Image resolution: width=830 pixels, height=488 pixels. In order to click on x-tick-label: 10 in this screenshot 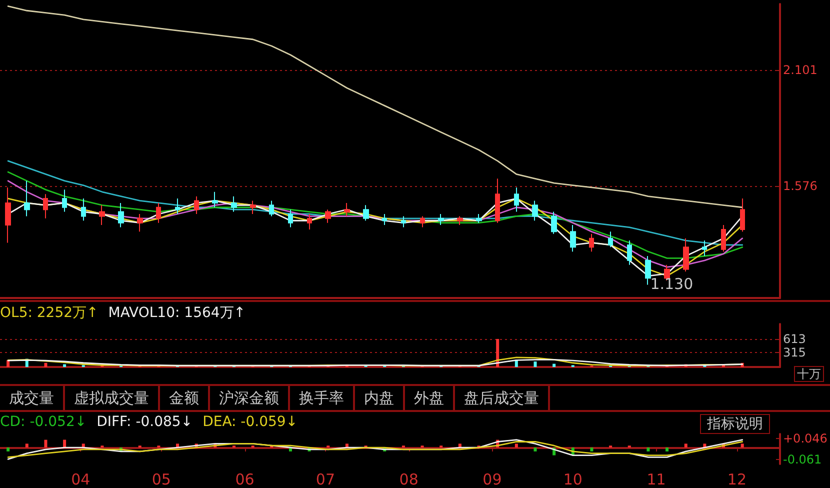, I will do `click(572, 479)`.